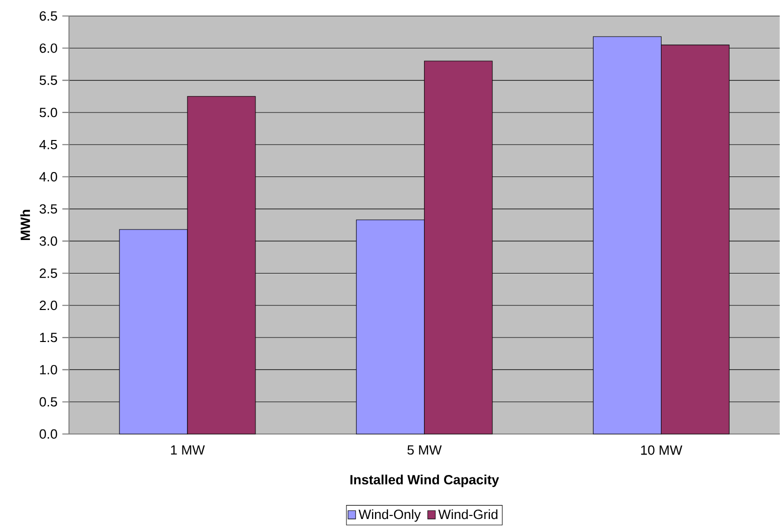  I want to click on y-tick-label: 4.0, so click(48, 177).